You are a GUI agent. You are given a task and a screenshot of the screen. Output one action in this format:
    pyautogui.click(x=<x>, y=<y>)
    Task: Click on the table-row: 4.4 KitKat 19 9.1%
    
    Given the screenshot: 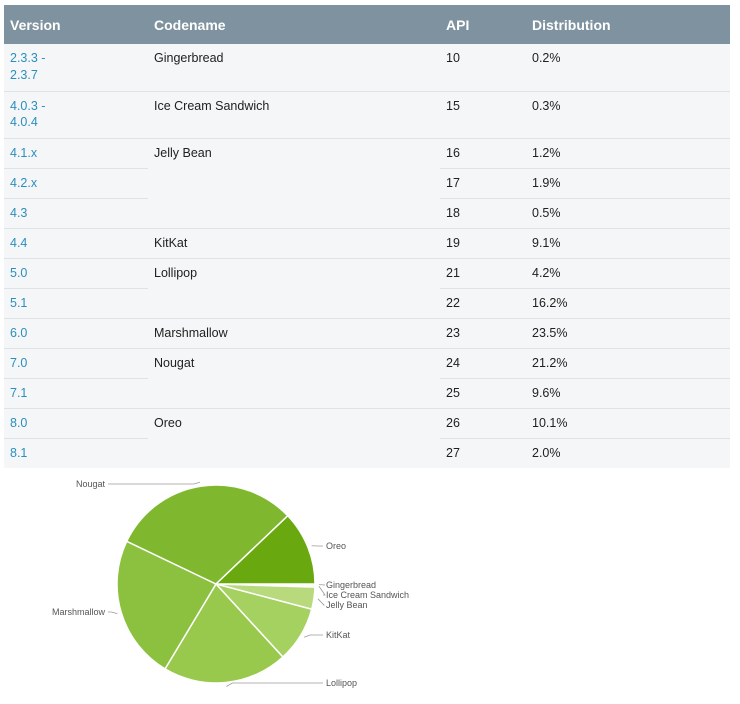 What is the action you would take?
    pyautogui.click(x=367, y=242)
    